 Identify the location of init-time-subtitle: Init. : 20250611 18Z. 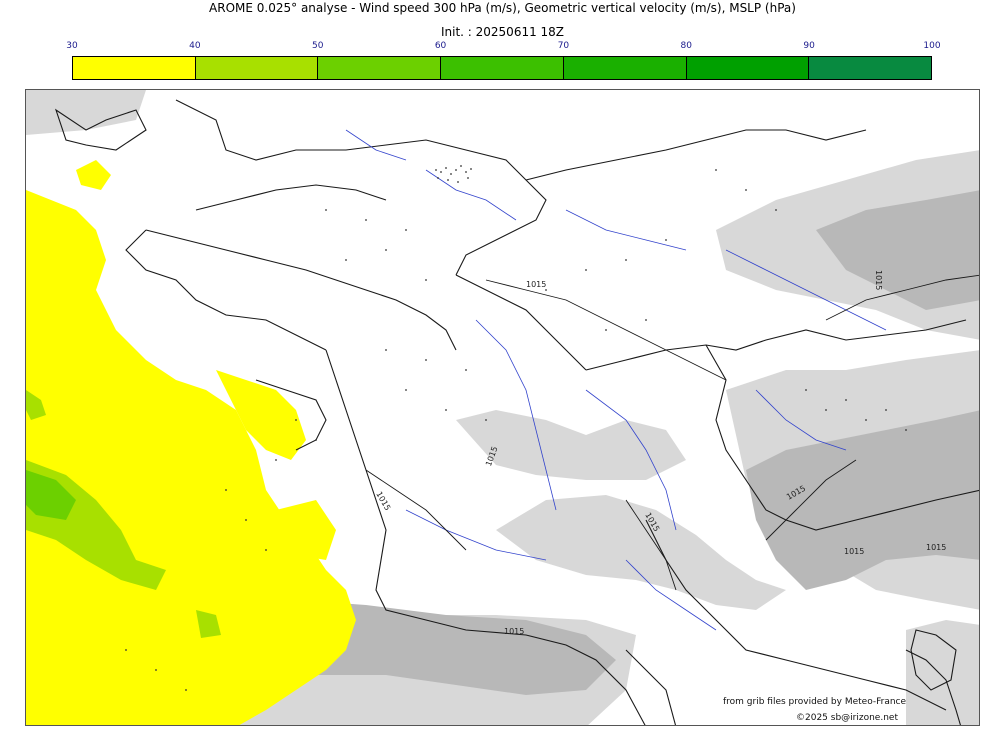
(502, 32).